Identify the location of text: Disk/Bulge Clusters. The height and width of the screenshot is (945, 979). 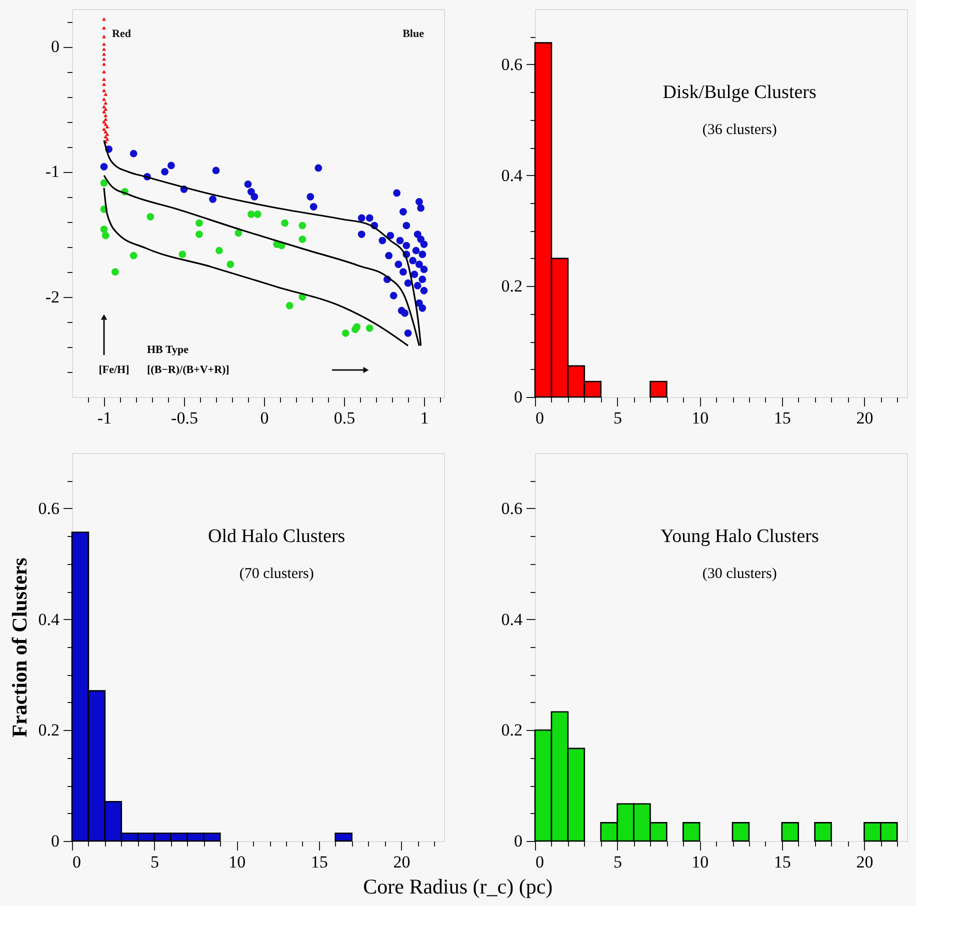
(739, 92).